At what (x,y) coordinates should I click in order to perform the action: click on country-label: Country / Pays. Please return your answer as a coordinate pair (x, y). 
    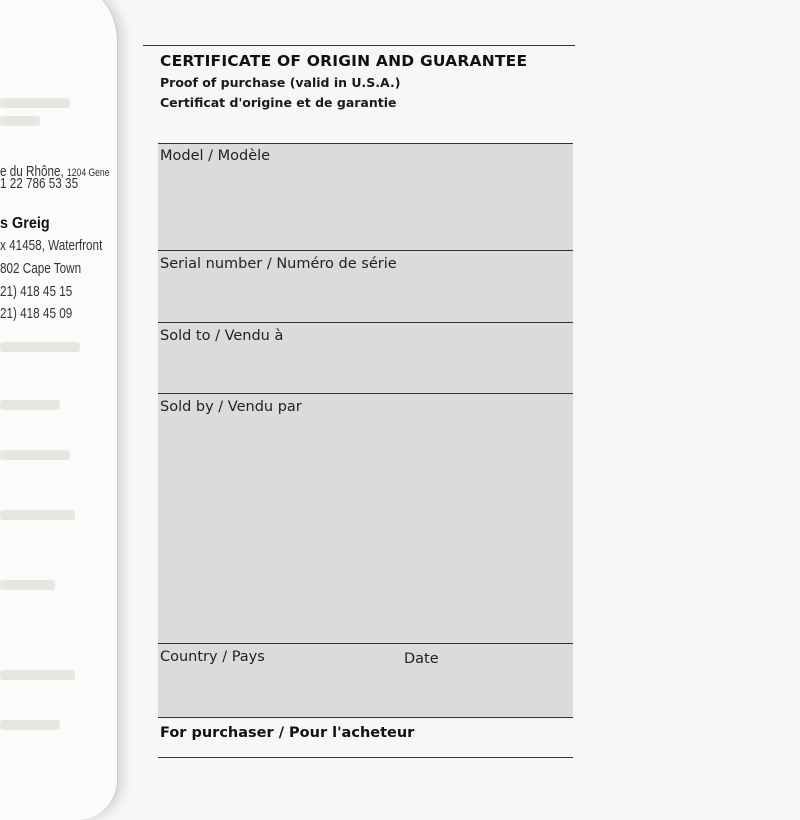
    Looking at the image, I should click on (212, 657).